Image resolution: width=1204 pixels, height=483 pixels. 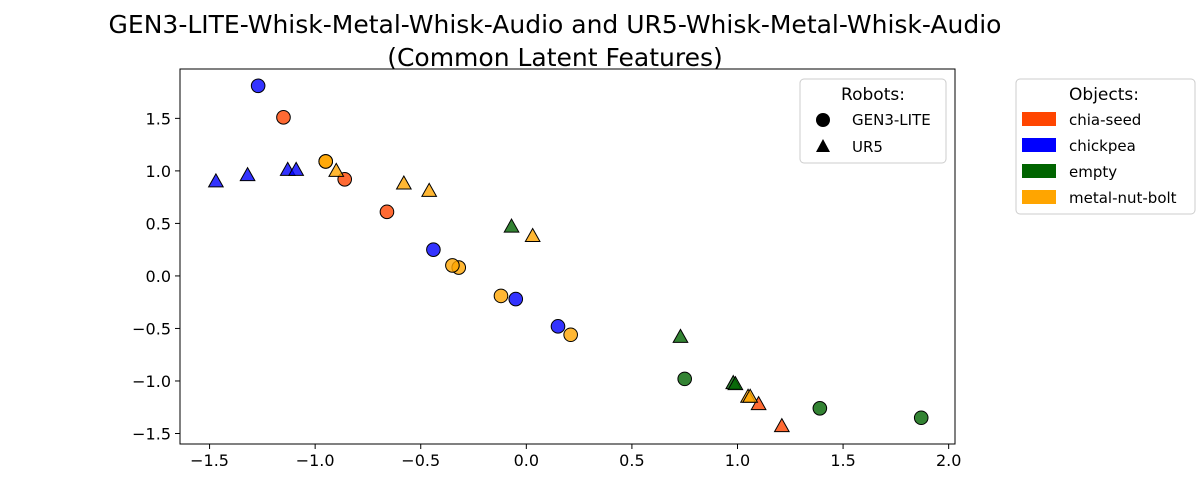 I want to click on legend-swatch-empty, so click(x=1039, y=171).